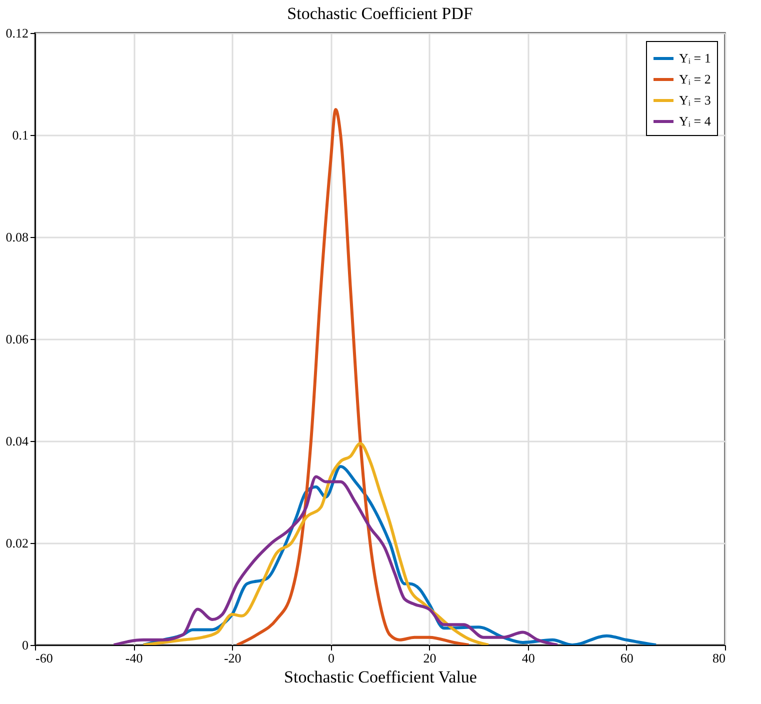 The height and width of the screenshot is (704, 761). What do you see at coordinates (233, 658) in the screenshot?
I see `x-tick-label: -20` at bounding box center [233, 658].